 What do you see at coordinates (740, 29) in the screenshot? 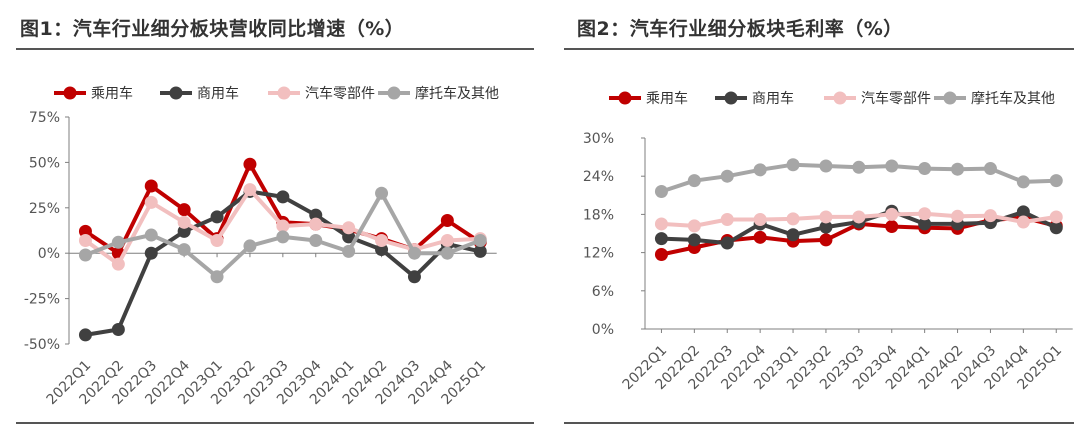
I see `right-chart-title: 图2：汽车行业细分板块毛利率（%）` at bounding box center [740, 29].